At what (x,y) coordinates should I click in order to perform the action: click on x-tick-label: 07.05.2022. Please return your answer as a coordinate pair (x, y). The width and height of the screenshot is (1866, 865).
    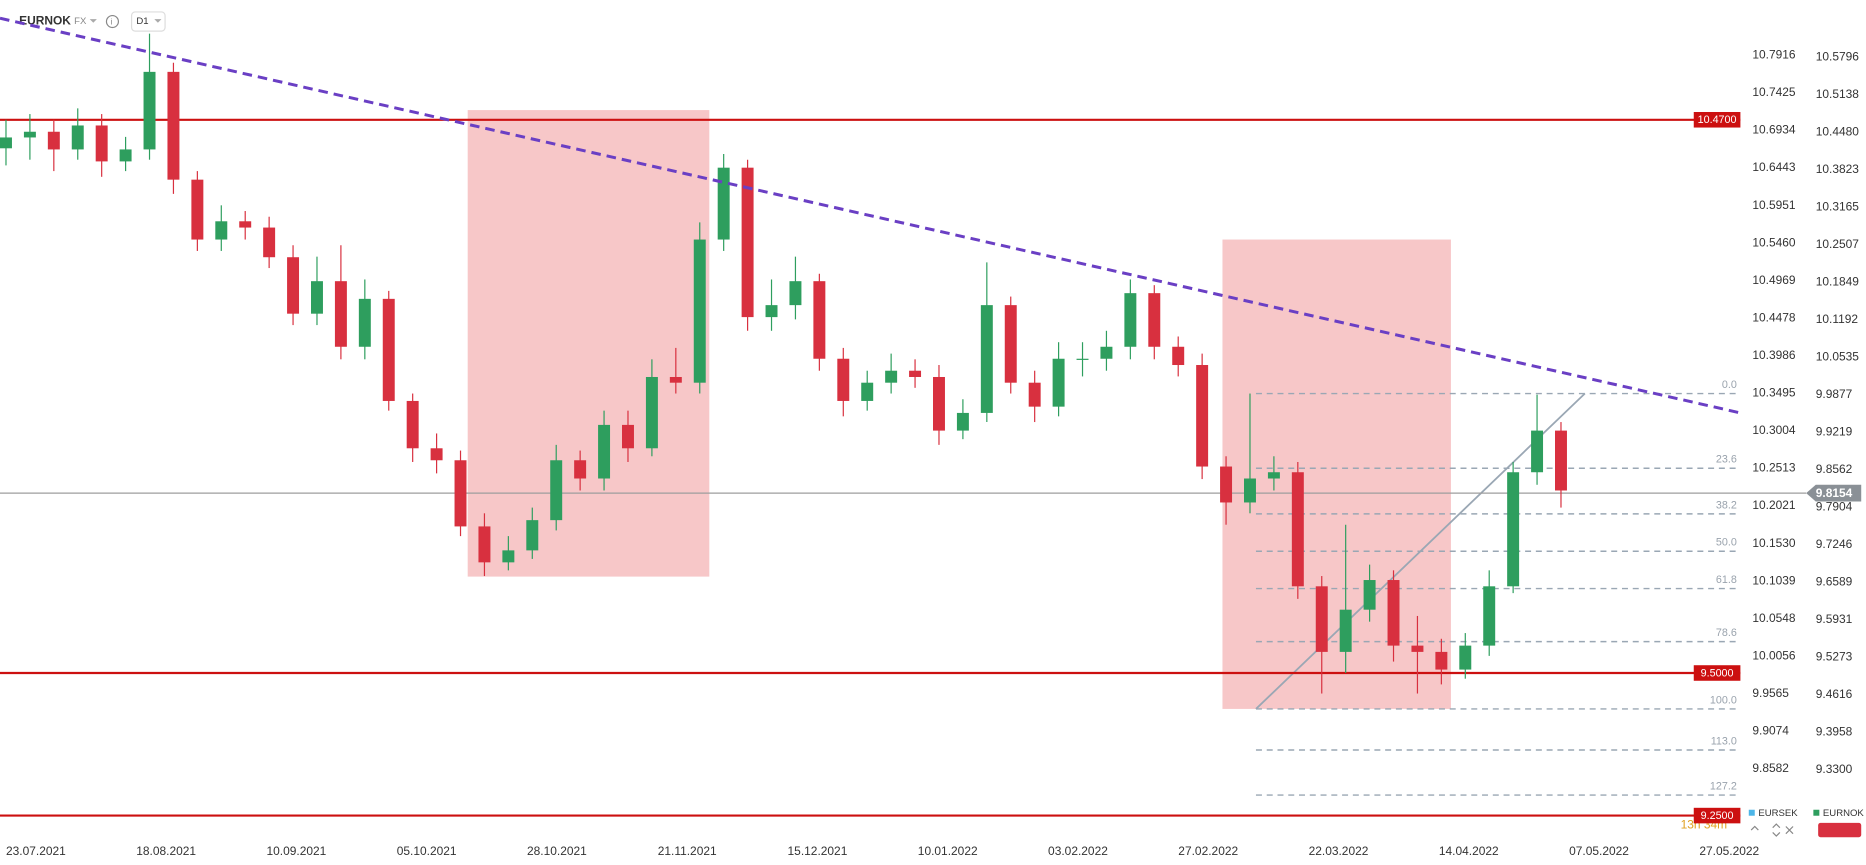
    Looking at the image, I should click on (1599, 851).